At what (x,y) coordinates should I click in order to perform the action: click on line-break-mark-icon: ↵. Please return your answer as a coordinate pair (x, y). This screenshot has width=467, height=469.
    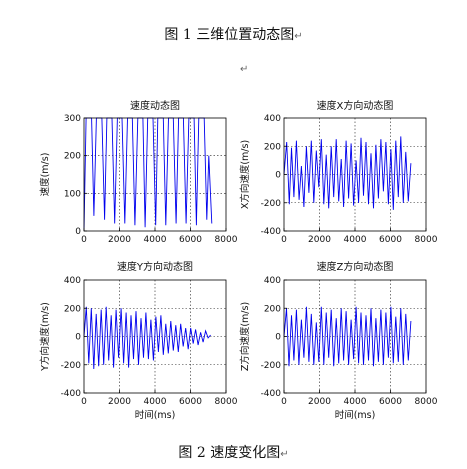
    Looking at the image, I should click on (244, 69).